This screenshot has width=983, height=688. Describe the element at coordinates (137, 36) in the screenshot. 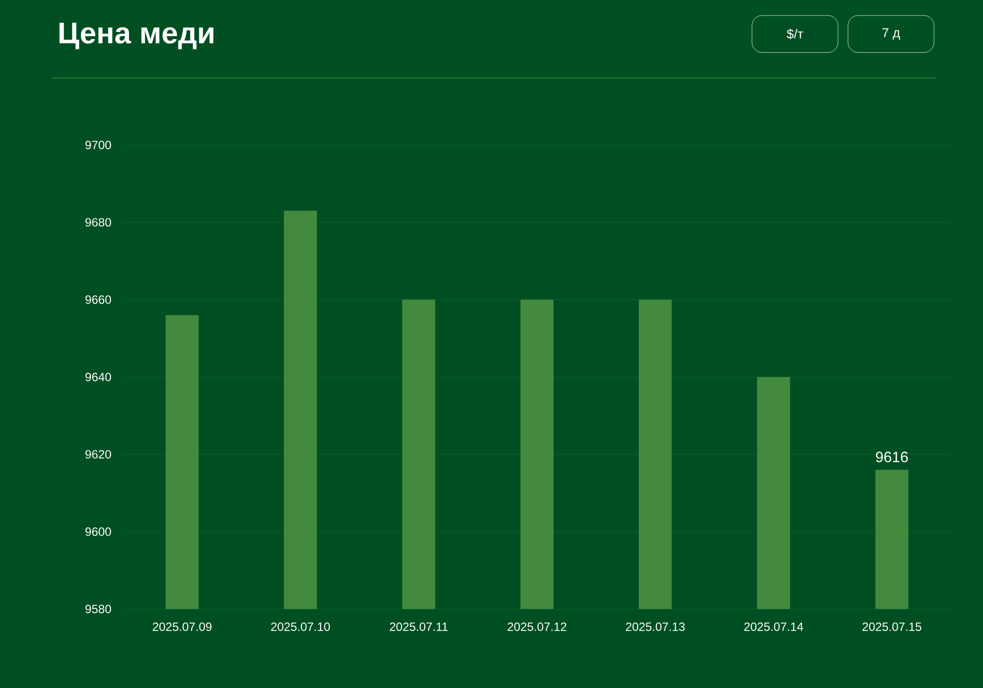

I see `chart-title: Цена меди` at that location.